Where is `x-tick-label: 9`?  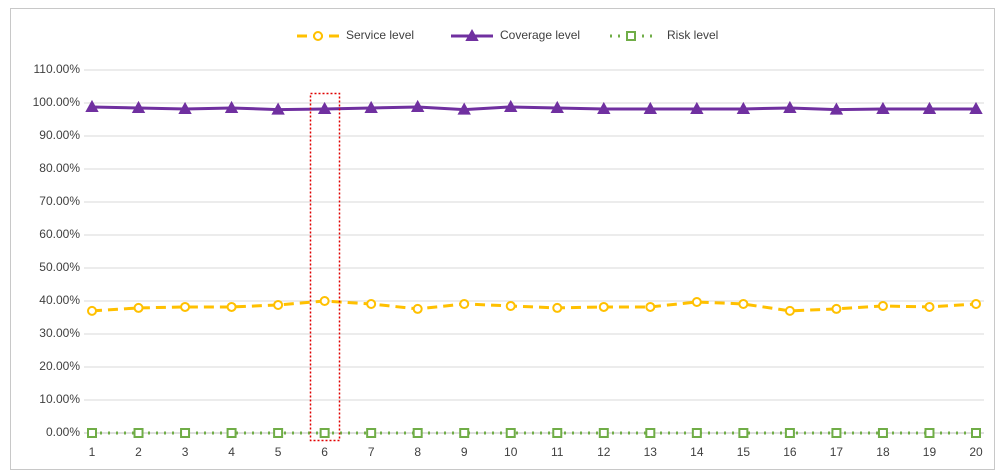 x-tick-label: 9 is located at coordinates (464, 452).